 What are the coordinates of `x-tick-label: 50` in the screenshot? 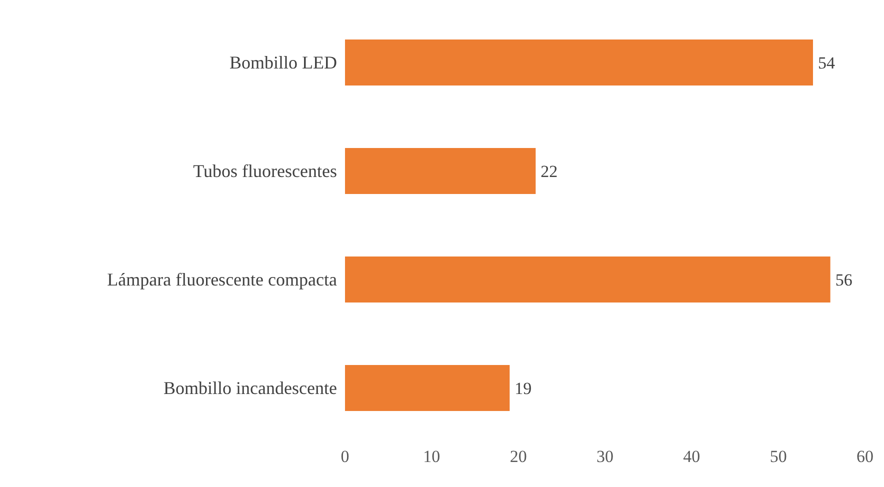 It's located at (778, 456).